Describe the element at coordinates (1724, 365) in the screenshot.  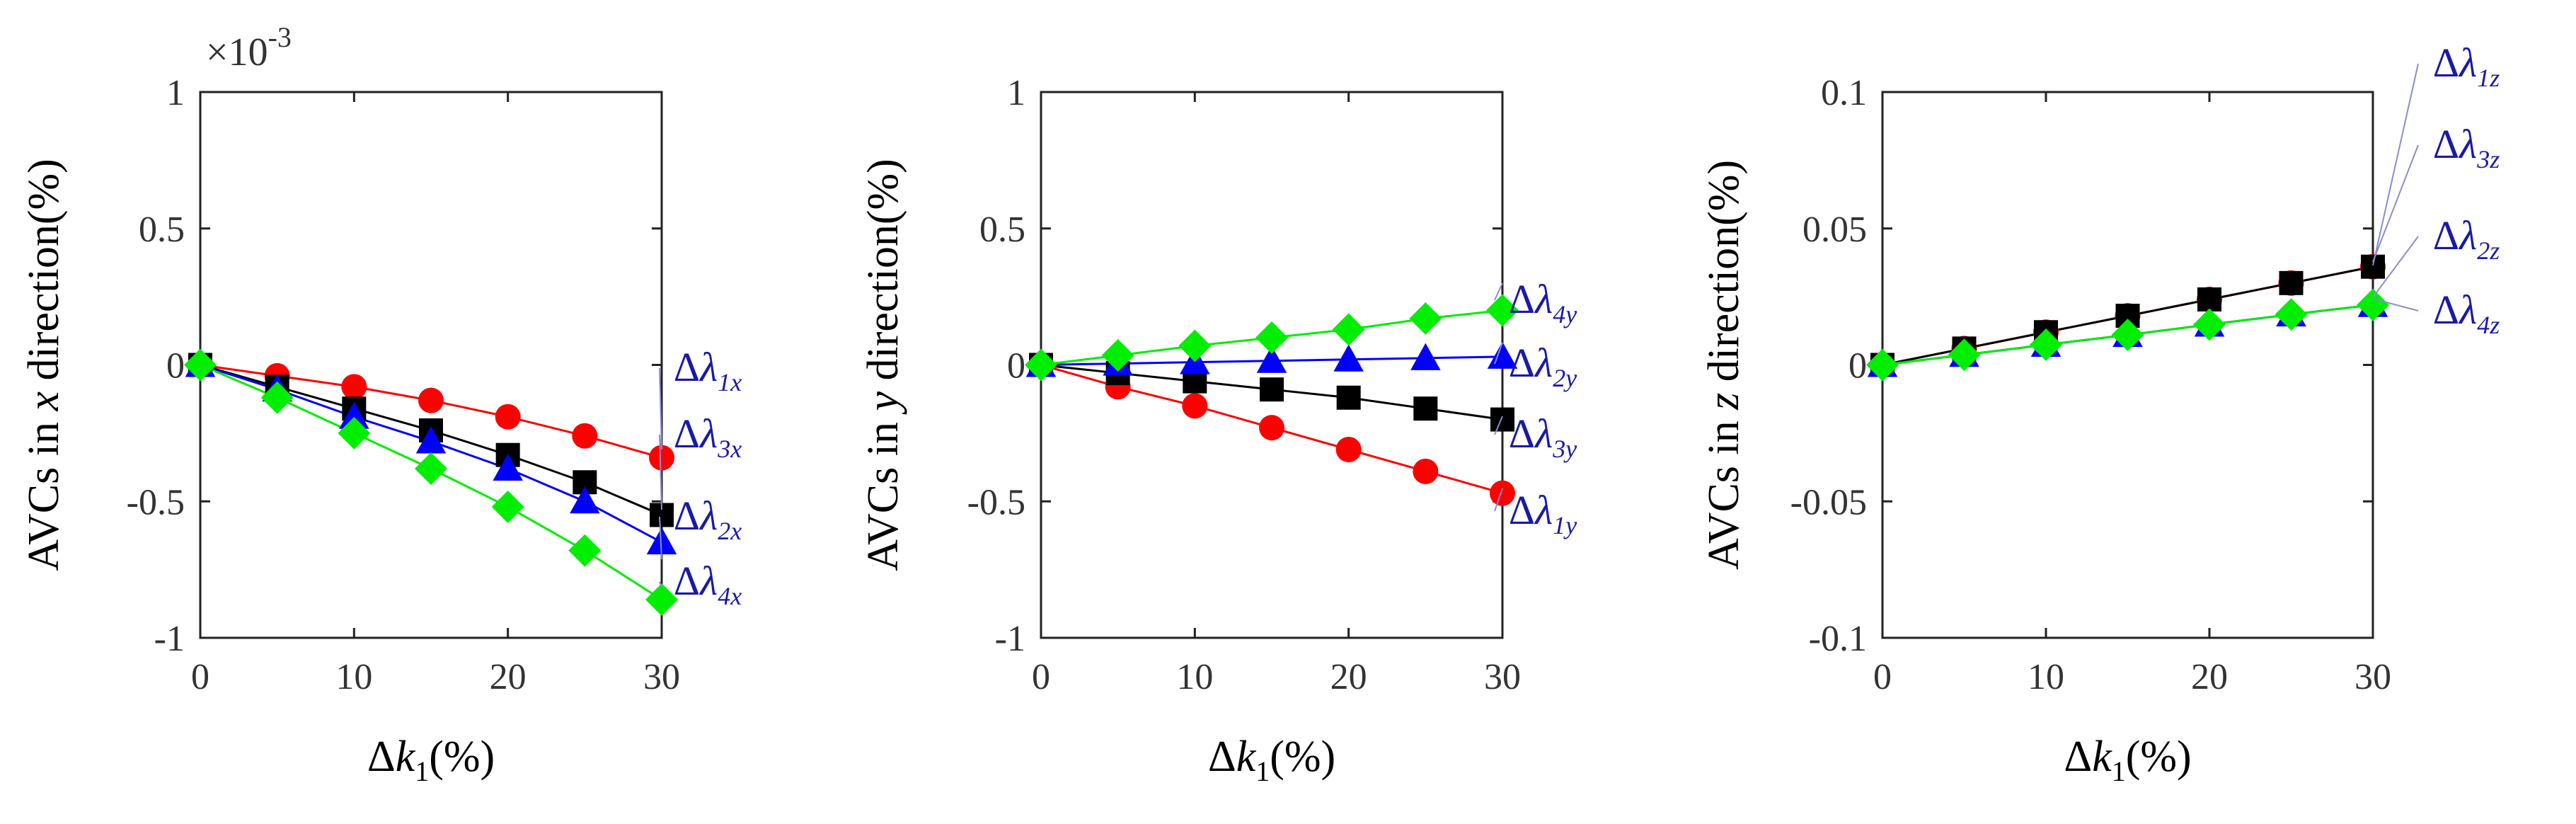
I see `y-axis-label: AVCs in z direction(%)` at that location.